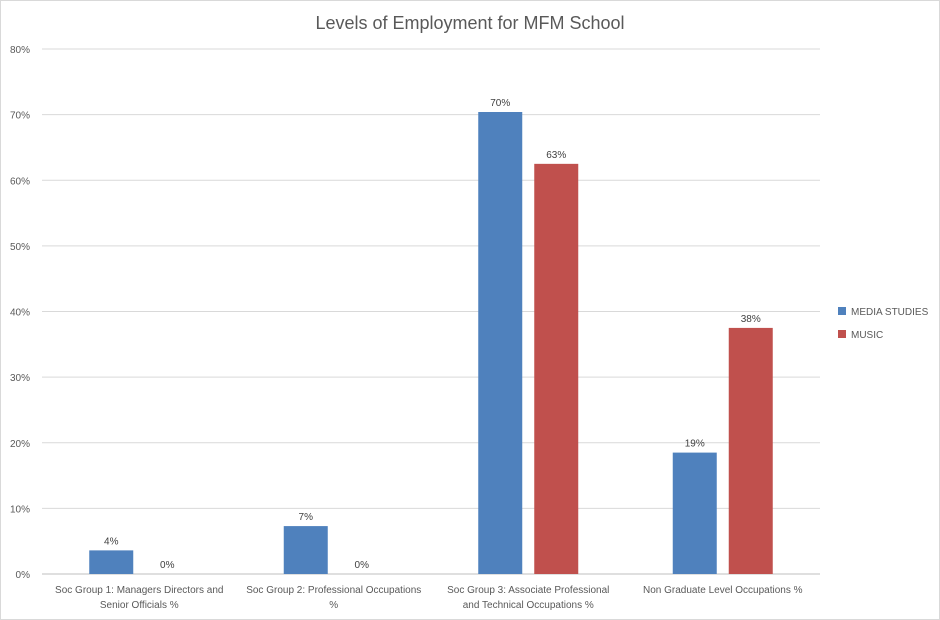  I want to click on legend-label: MEDIA STUDIES, so click(890, 312).